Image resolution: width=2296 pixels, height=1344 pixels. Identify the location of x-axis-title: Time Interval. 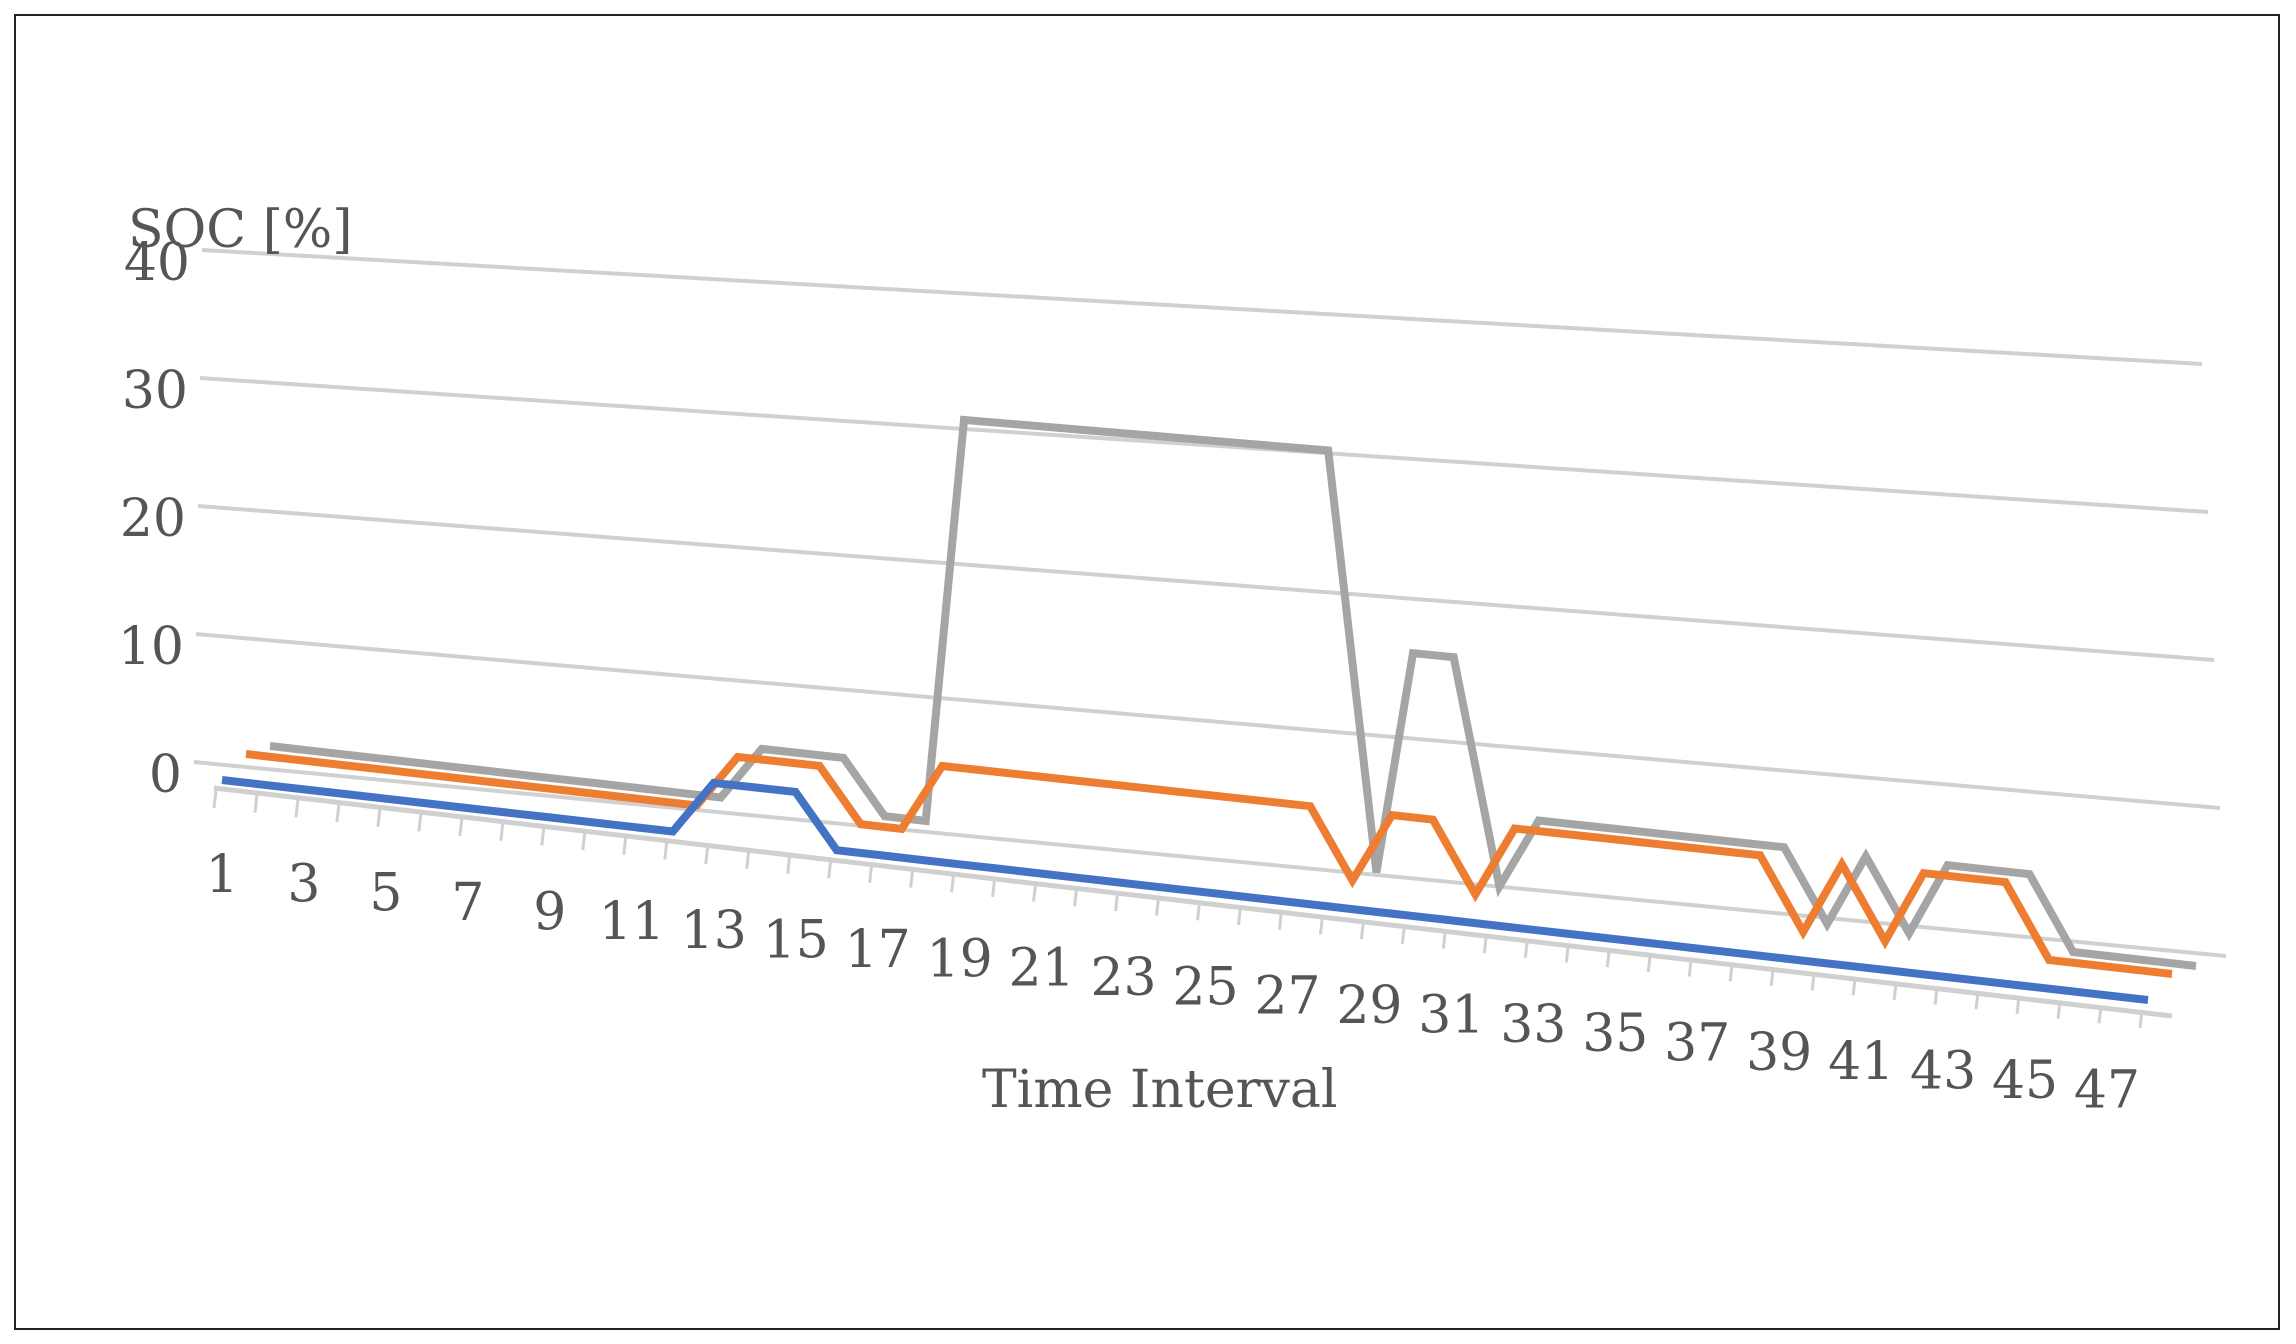
(1160, 1090).